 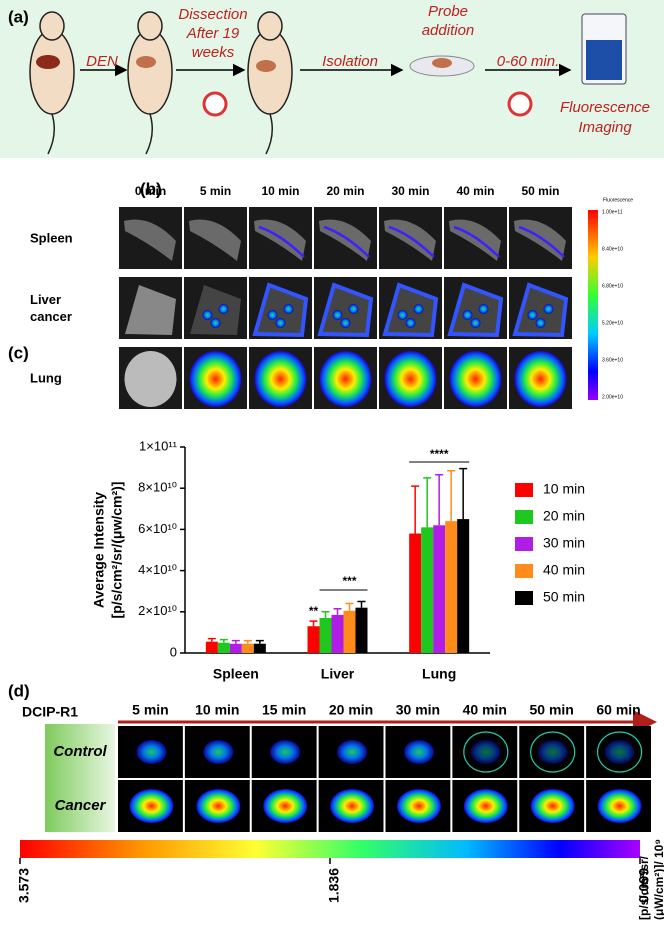 I want to click on legend-label: 50 min, so click(x=564, y=597).